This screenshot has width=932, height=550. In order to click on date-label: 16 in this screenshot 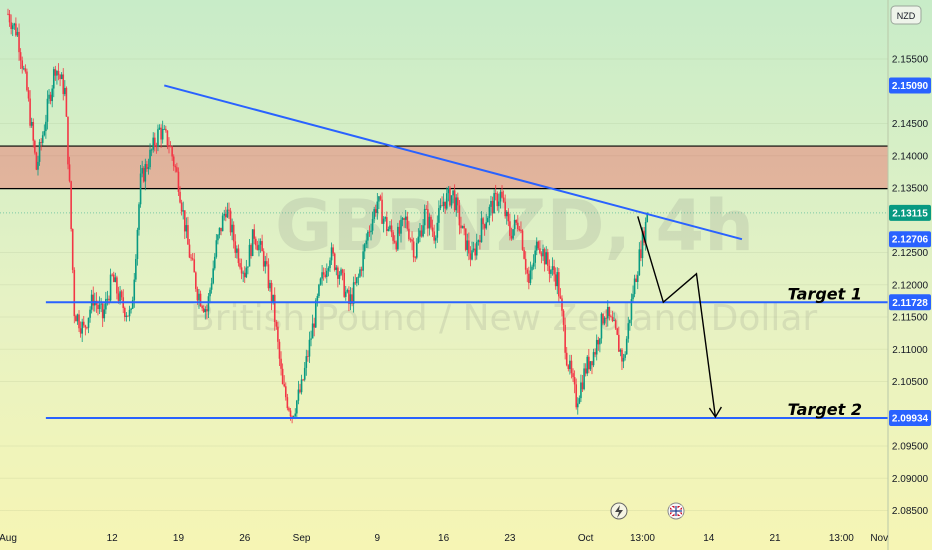, I will do `click(444, 538)`.